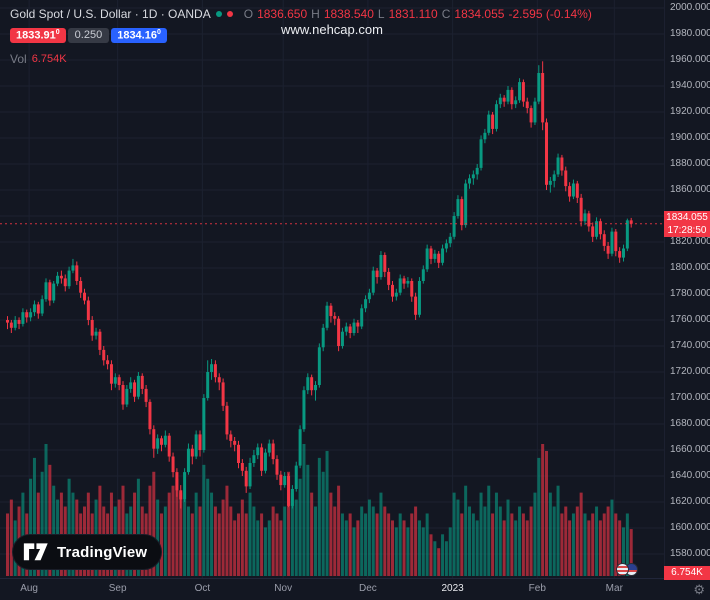  I want to click on time-axis-label: Oct, so click(202, 588).